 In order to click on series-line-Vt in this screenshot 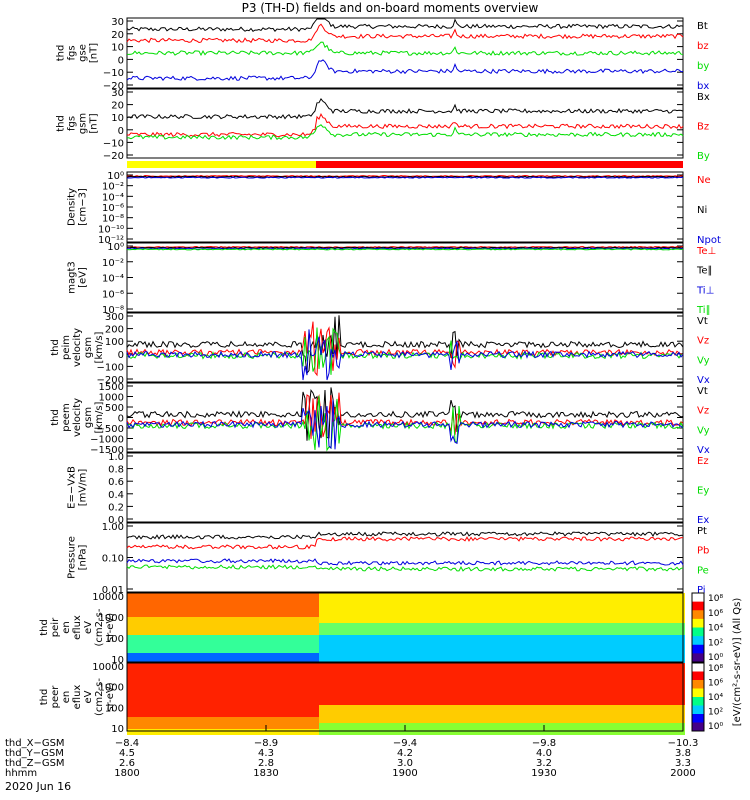, I will do `click(405, 345)`.